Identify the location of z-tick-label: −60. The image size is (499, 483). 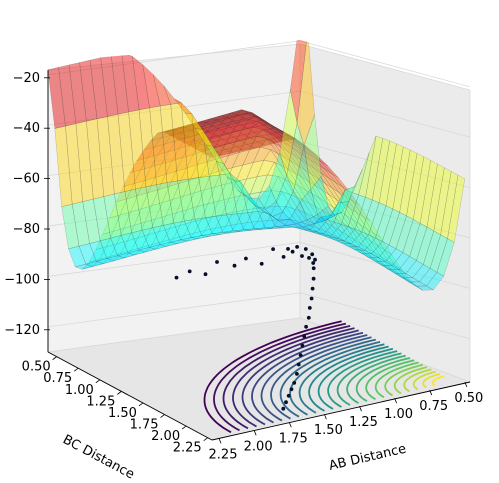
(26, 179).